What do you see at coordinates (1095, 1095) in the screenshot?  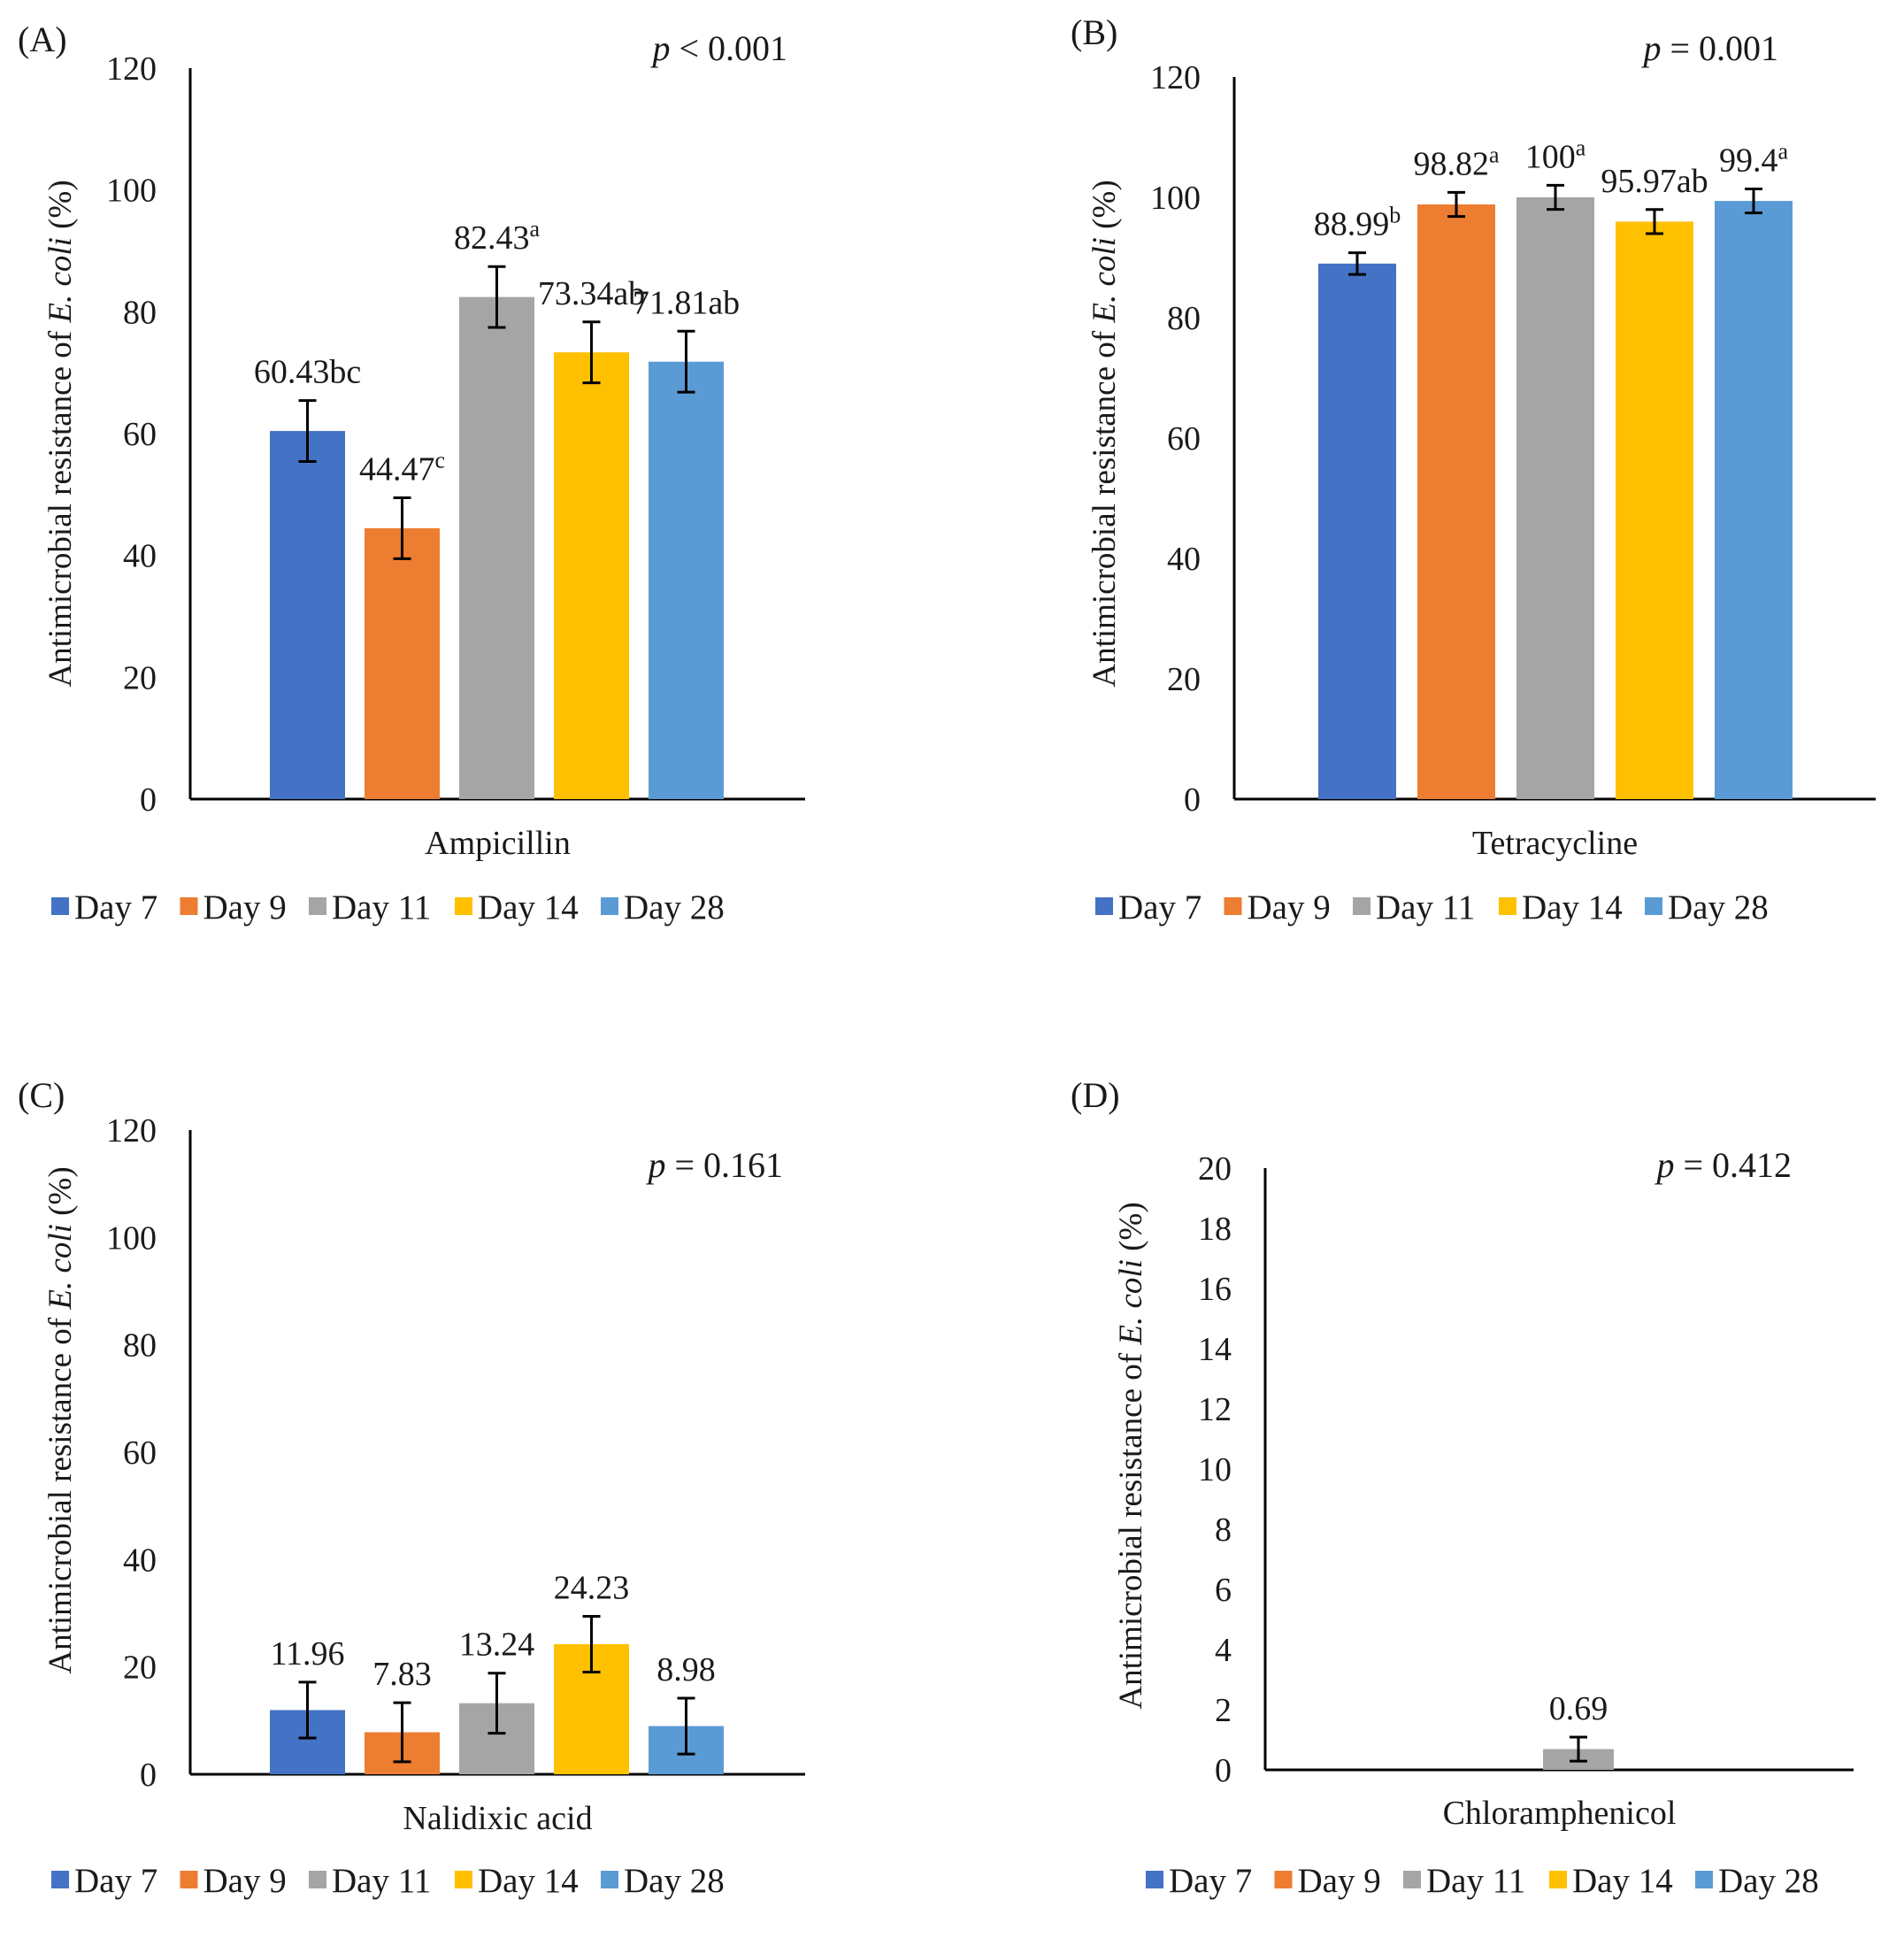 I see `panel-label: (D)` at bounding box center [1095, 1095].